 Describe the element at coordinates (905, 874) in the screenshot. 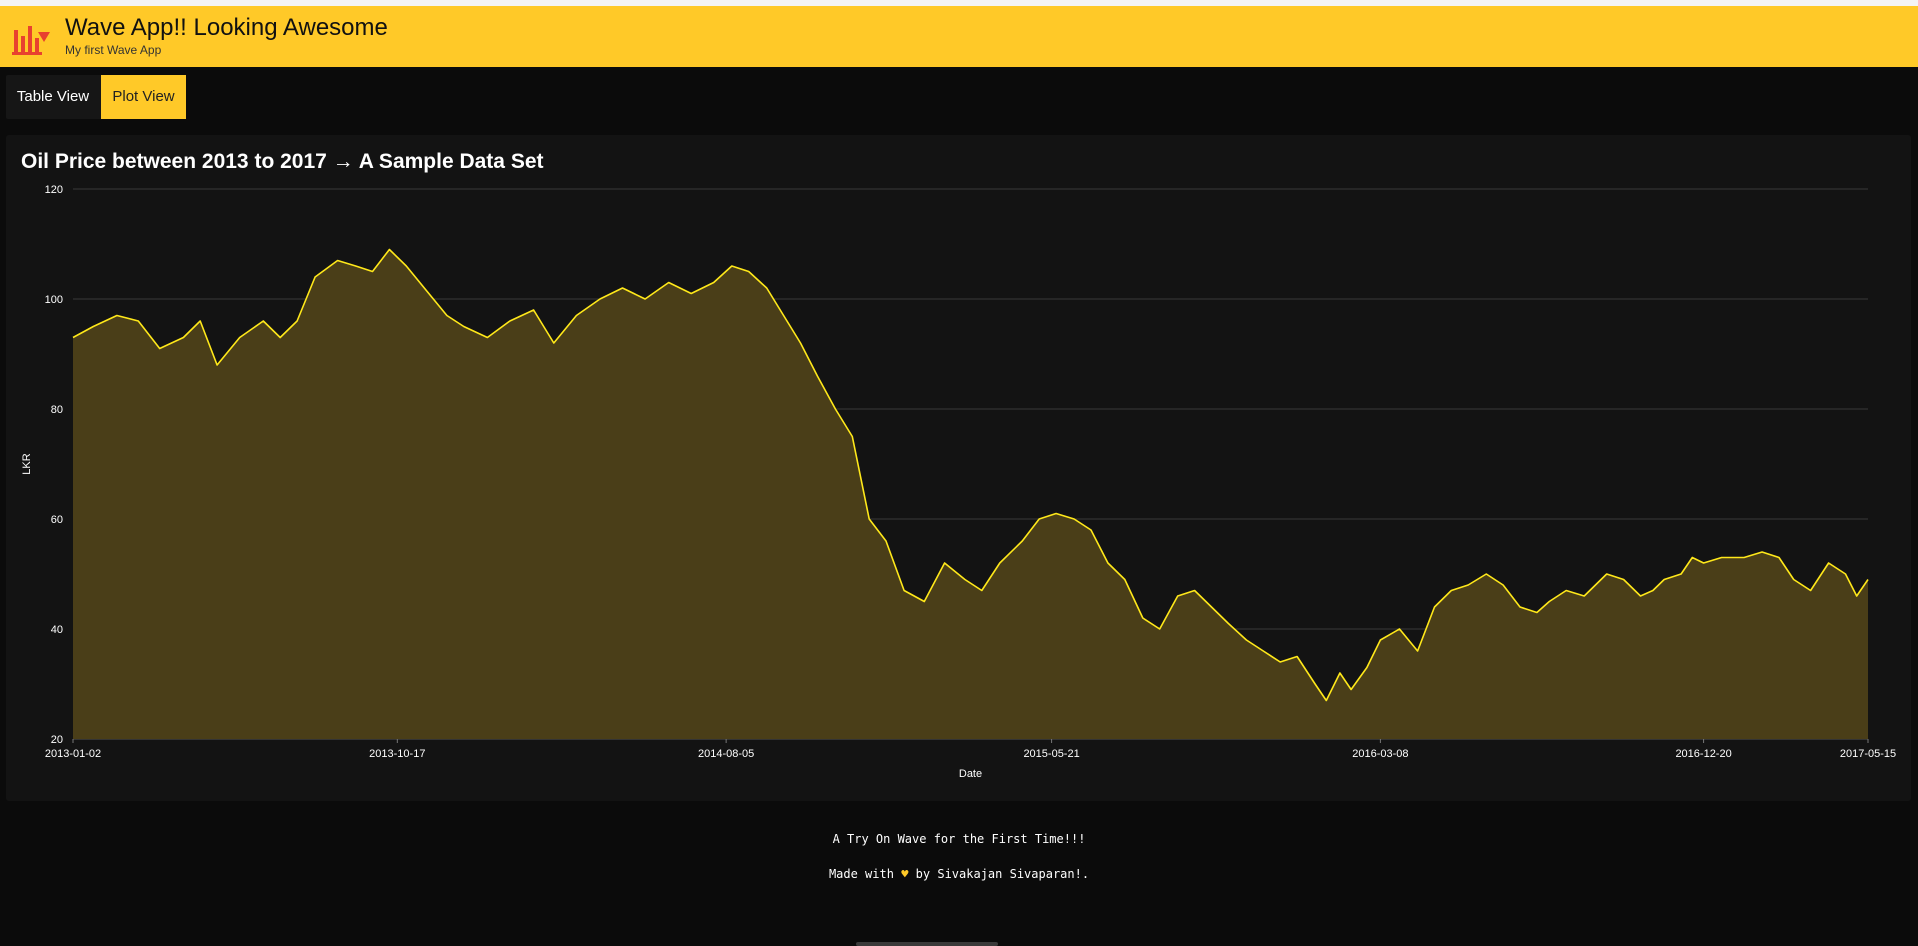

I see `heart-icon: ♥` at that location.